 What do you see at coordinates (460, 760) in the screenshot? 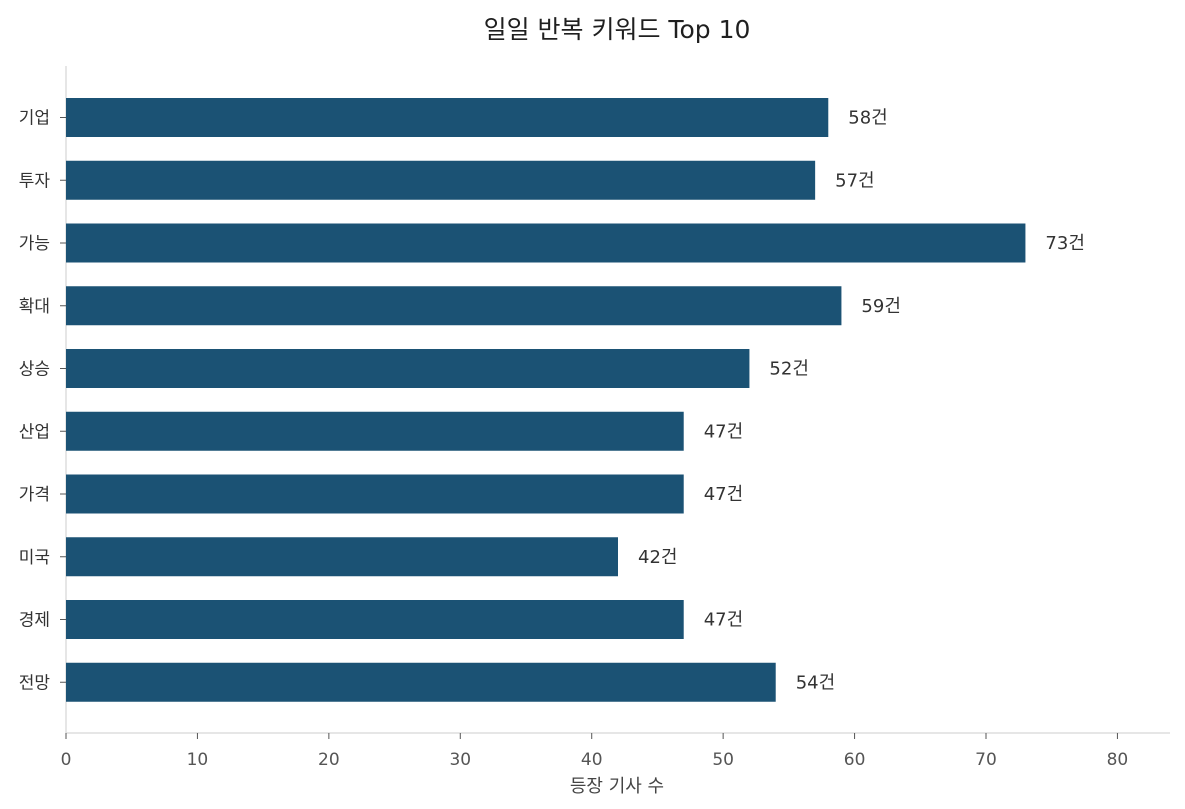
I see `x-tick-label-3: 30` at bounding box center [460, 760].